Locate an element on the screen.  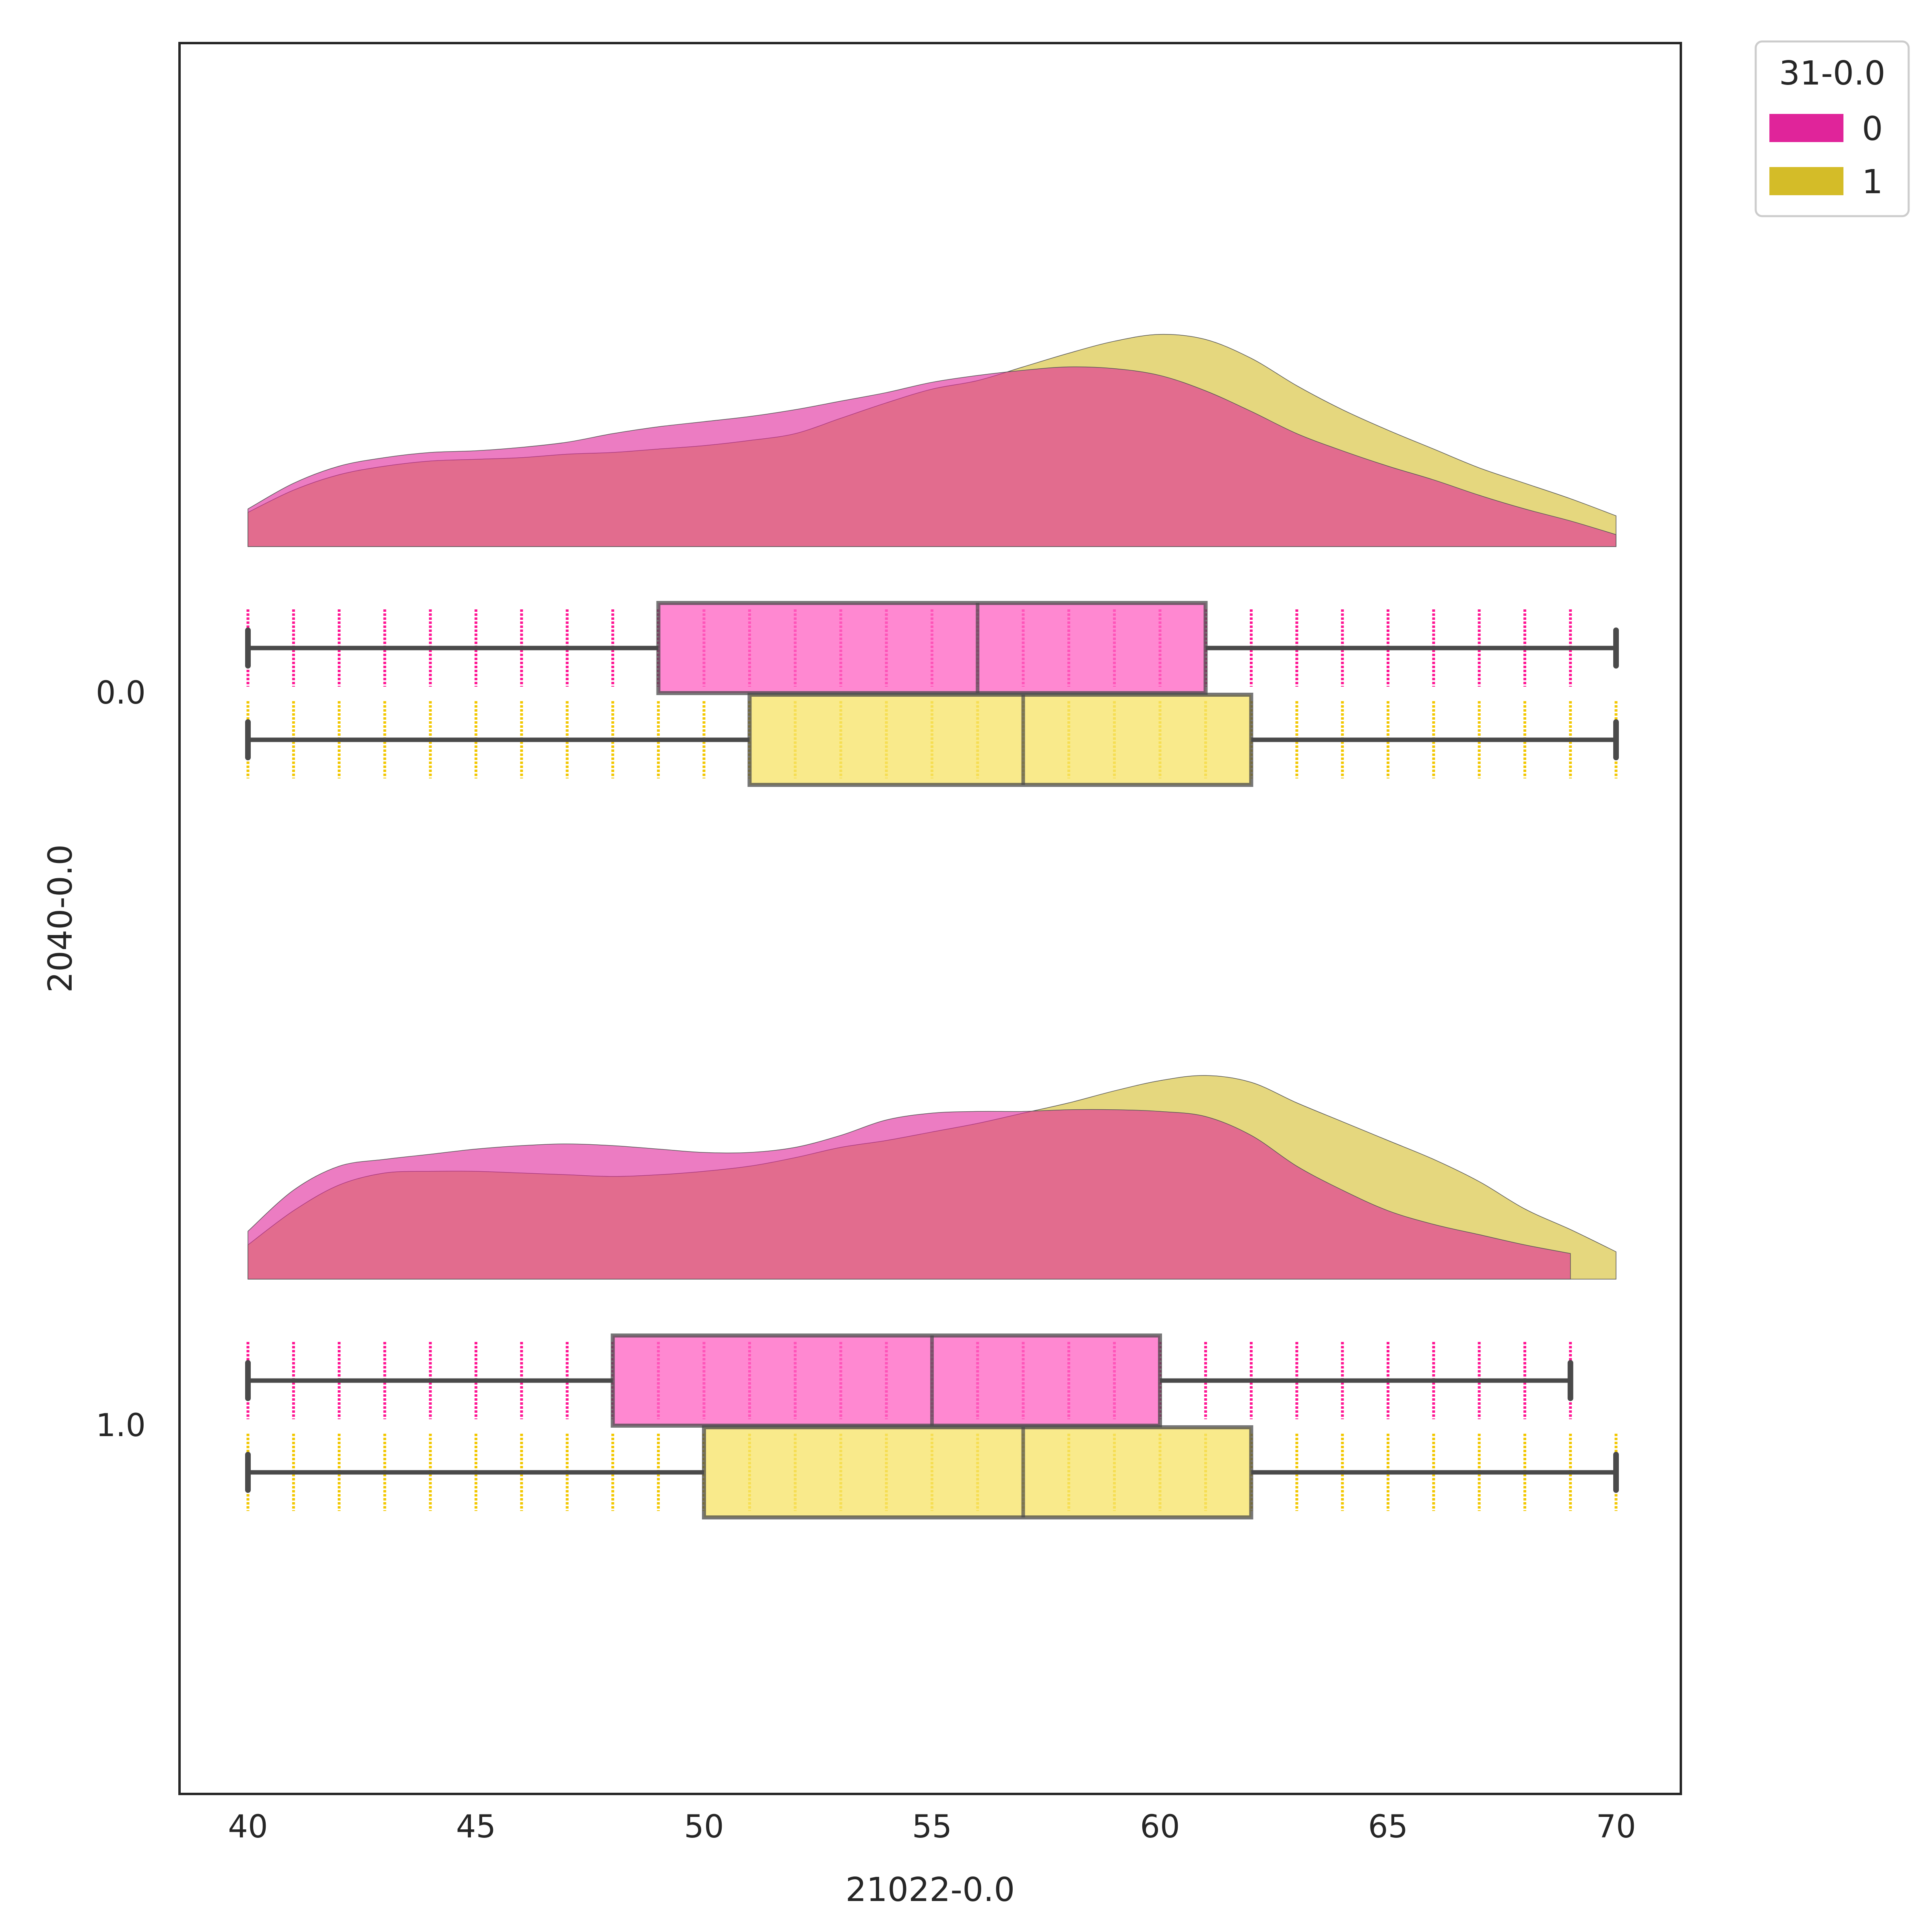
boxplot-0.0-hue-0 is located at coordinates (932, 648).